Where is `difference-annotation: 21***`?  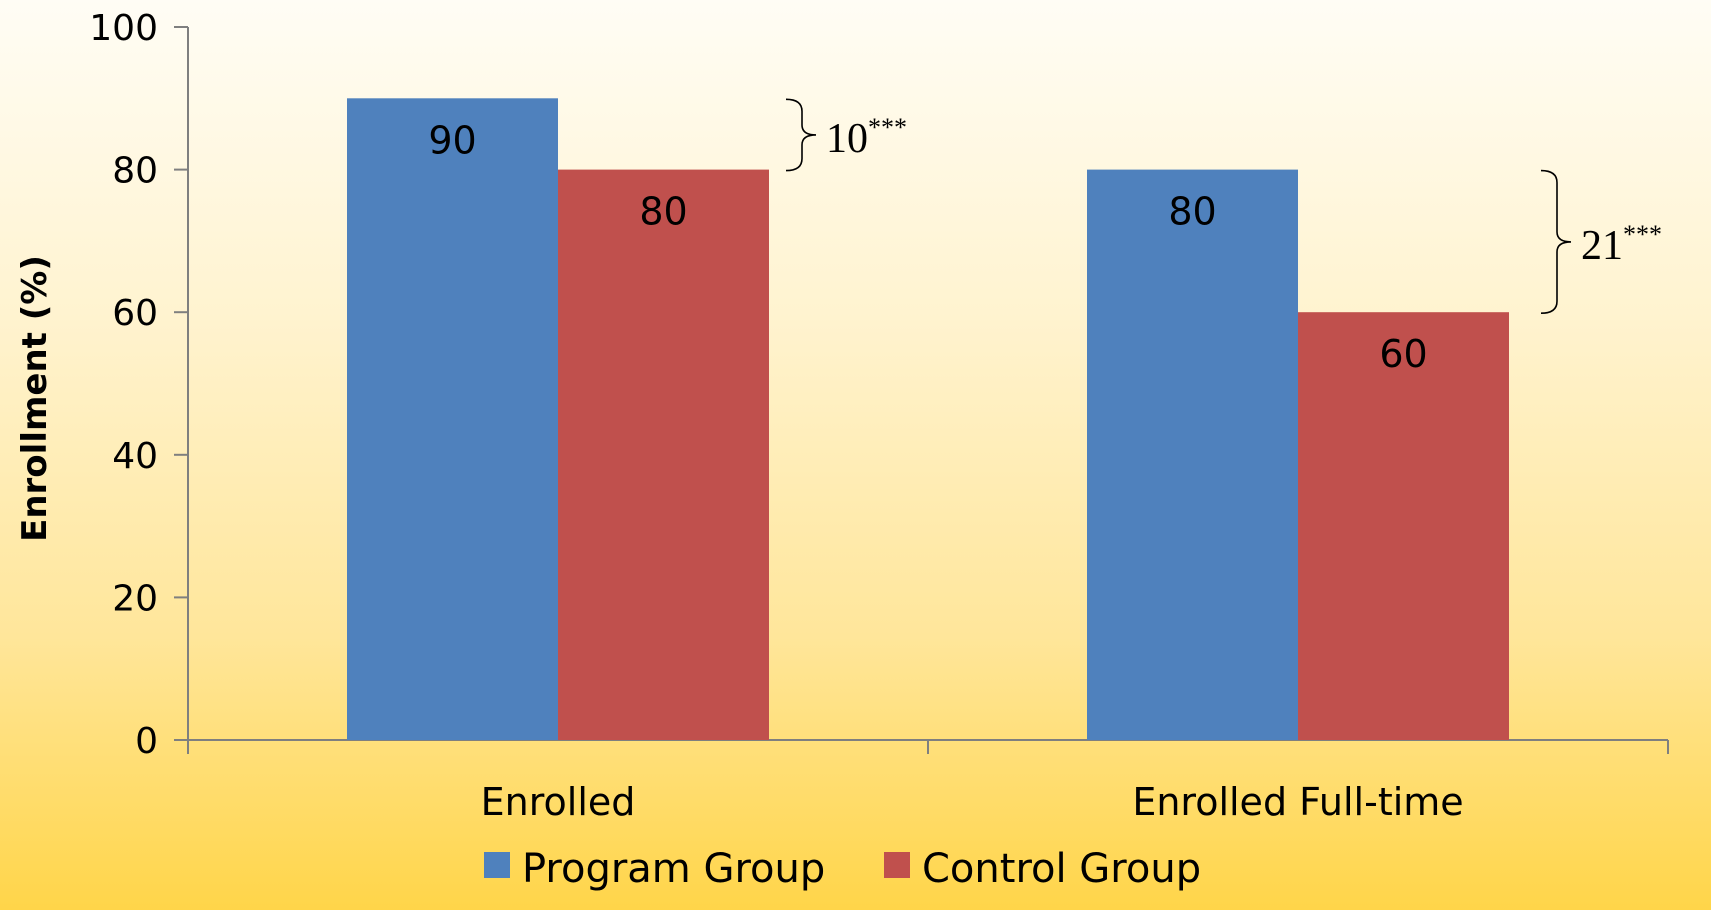
difference-annotation: 21*** is located at coordinates (1621, 244).